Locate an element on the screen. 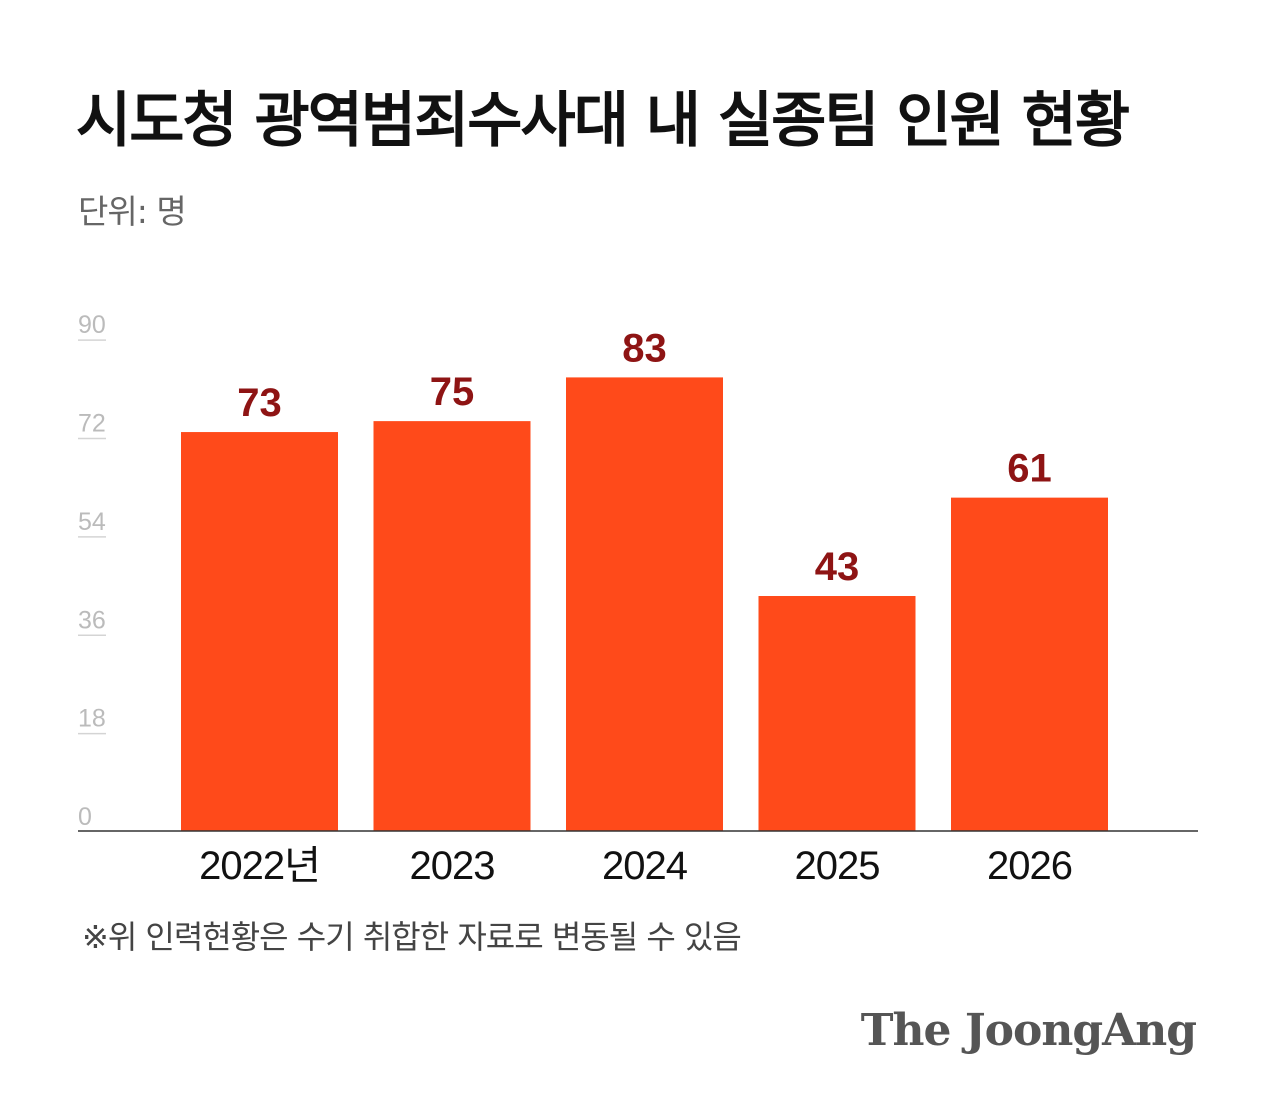 This screenshot has width=1280, height=1107. x-category-label: 2026 is located at coordinates (1029, 866).